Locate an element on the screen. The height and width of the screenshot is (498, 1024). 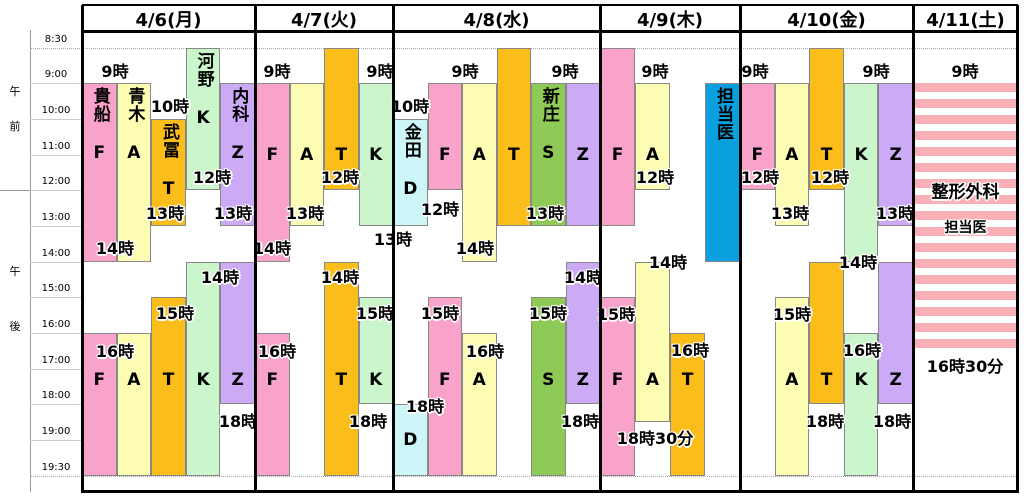
time-label: 11:00 is located at coordinates (56, 146).